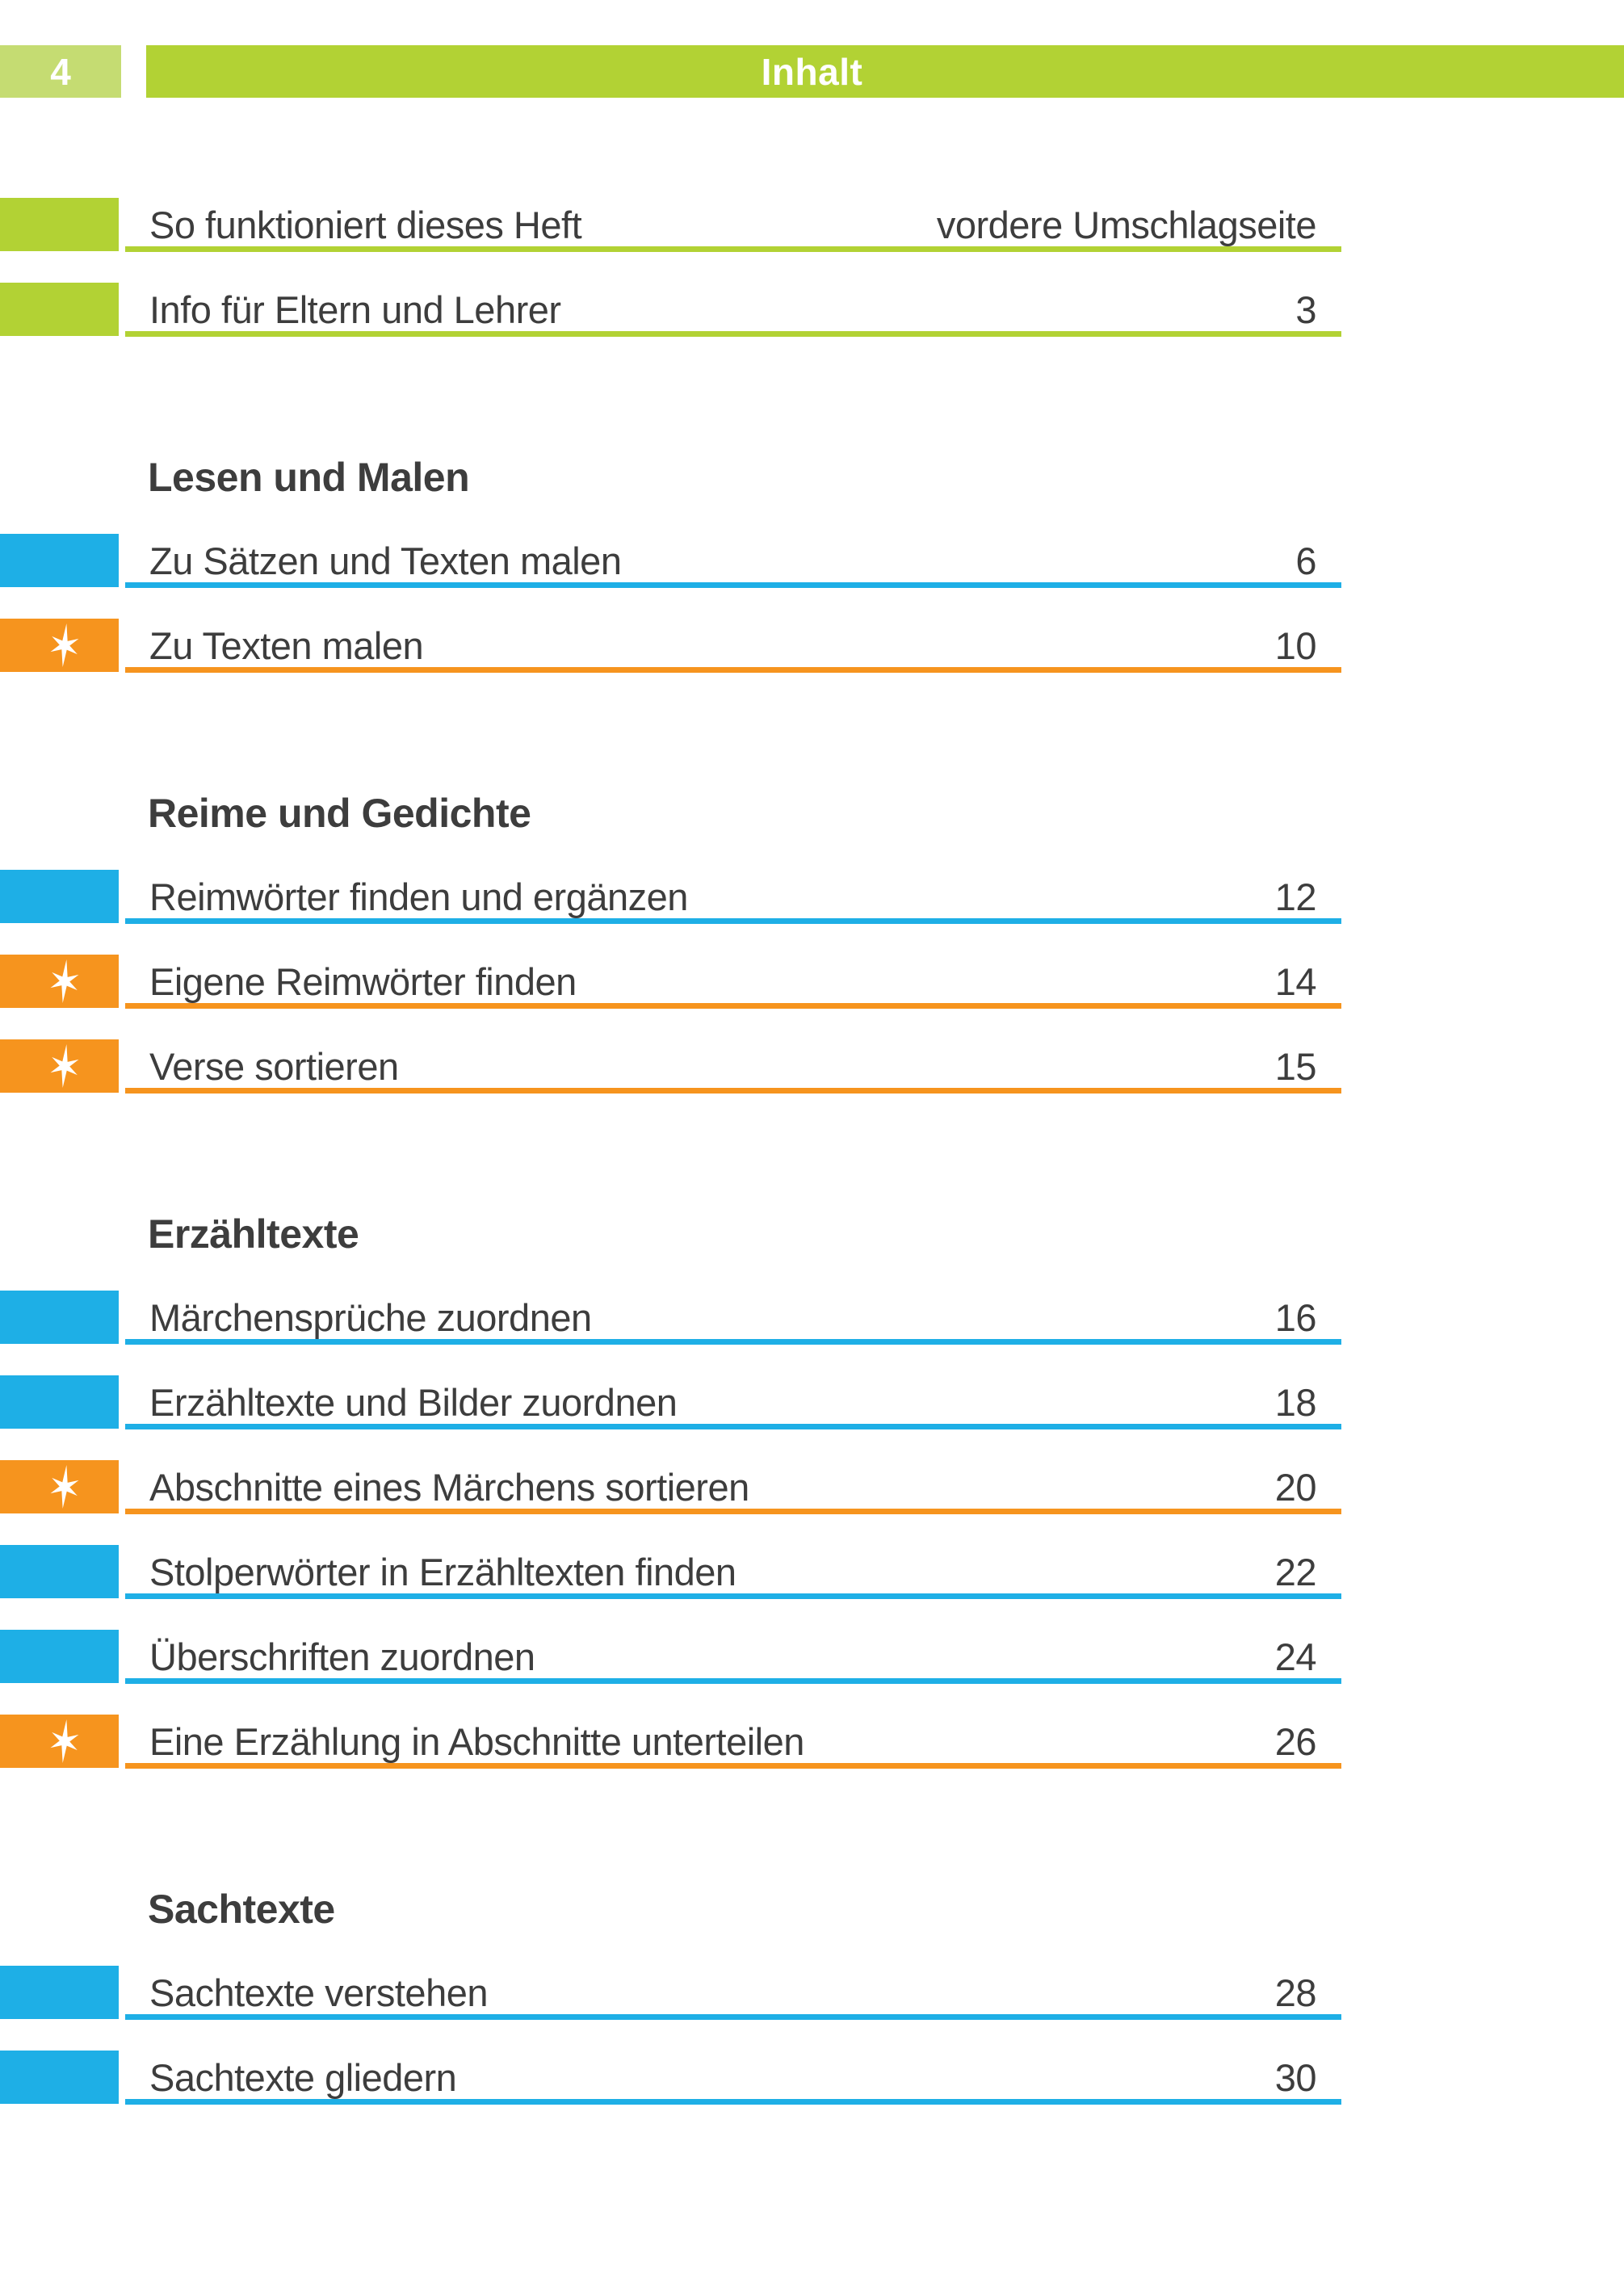 This screenshot has width=1624, height=2292. Describe the element at coordinates (1295, 1657) in the screenshot. I see `entry-page: 24` at that location.